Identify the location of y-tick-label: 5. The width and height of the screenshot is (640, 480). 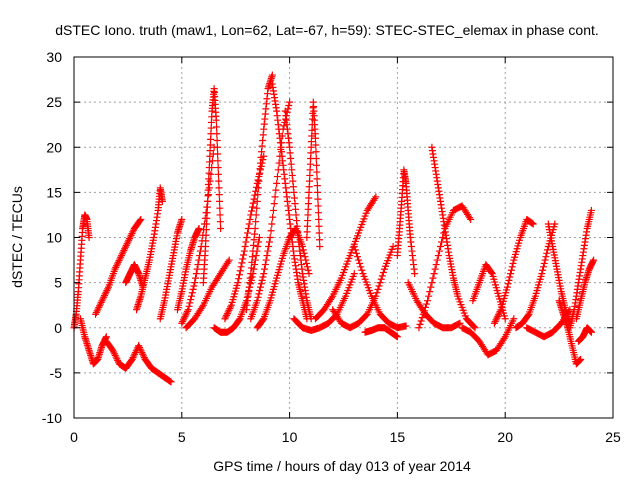
(58, 283).